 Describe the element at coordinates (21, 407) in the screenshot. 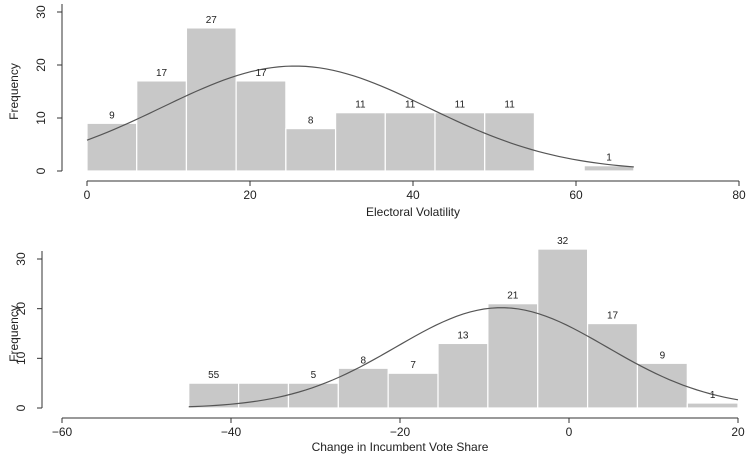

I see `vote-share-y-tick-label-0: 0` at that location.